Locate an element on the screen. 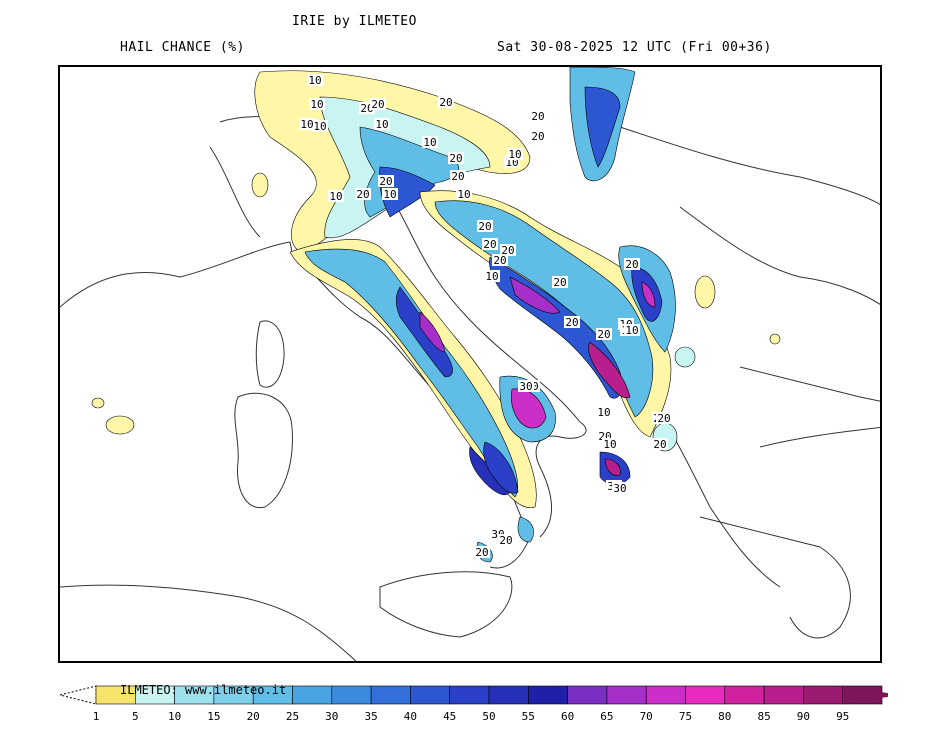  legend-tick-label: 15 is located at coordinates (213, 716).